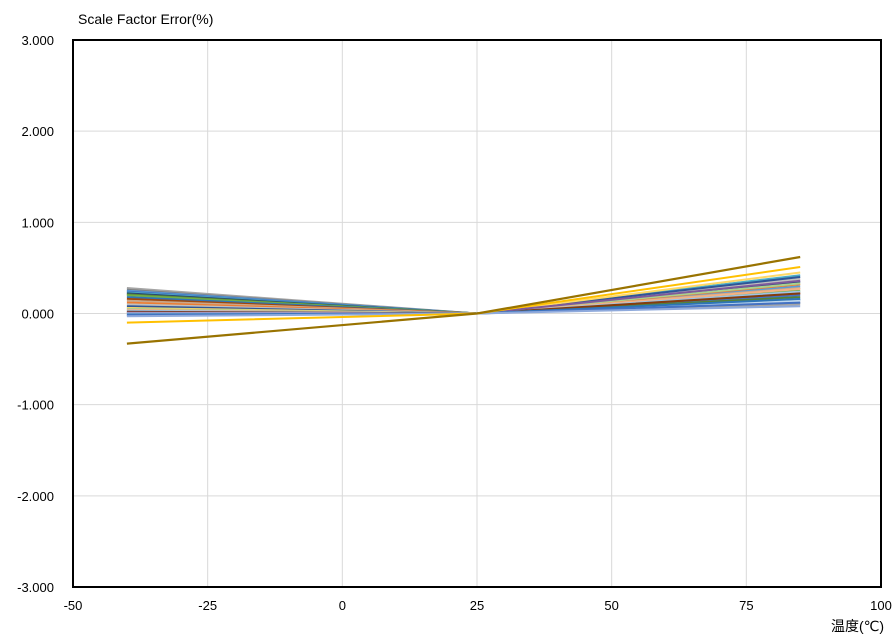 This screenshot has height=636, width=896. What do you see at coordinates (477, 605) in the screenshot?
I see `x-tick-label: 25` at bounding box center [477, 605].